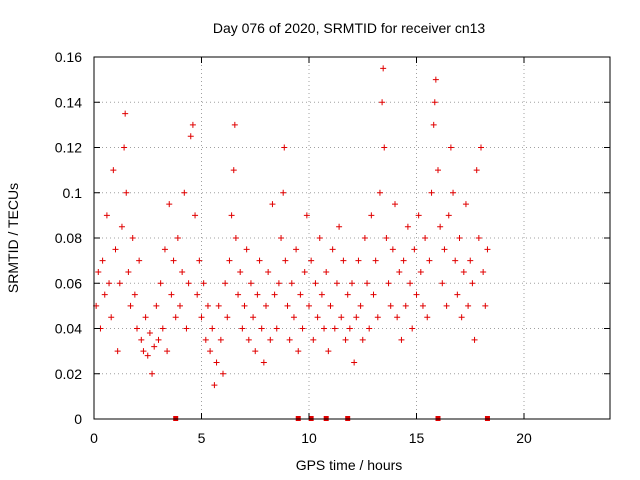  I want to click on y-tick-label: 0, so click(78, 419).